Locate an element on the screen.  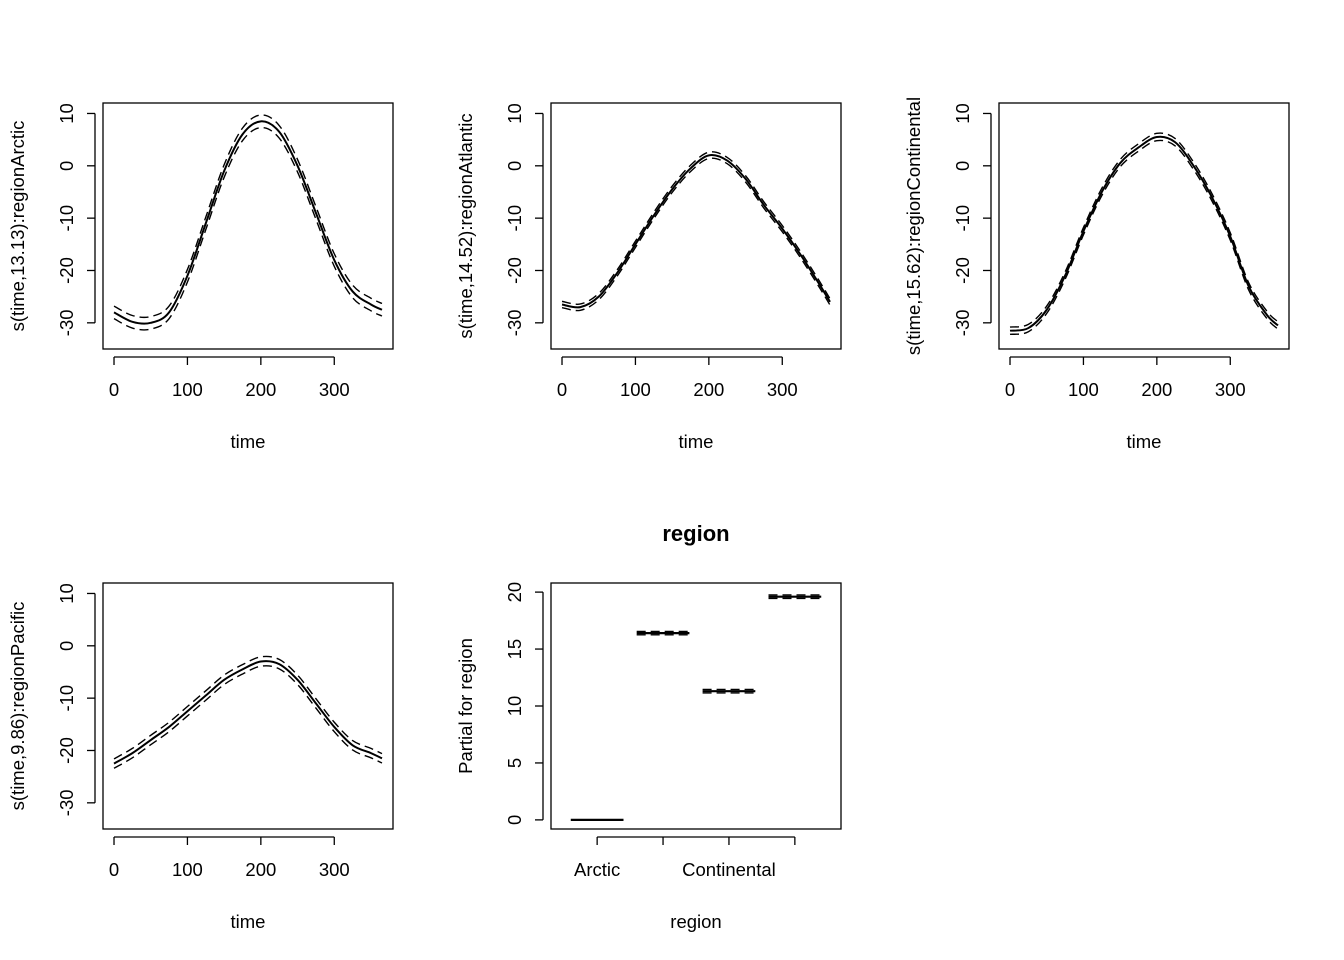
y-axis-label: s(time,13.13):regionArctic is located at coordinates (17, 226).